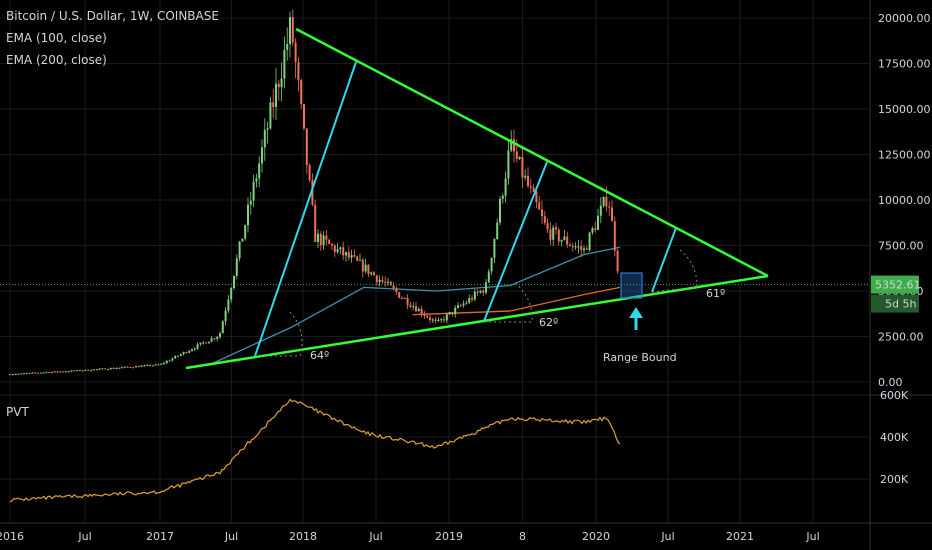  I want to click on pvt-panel, so click(315, 450).